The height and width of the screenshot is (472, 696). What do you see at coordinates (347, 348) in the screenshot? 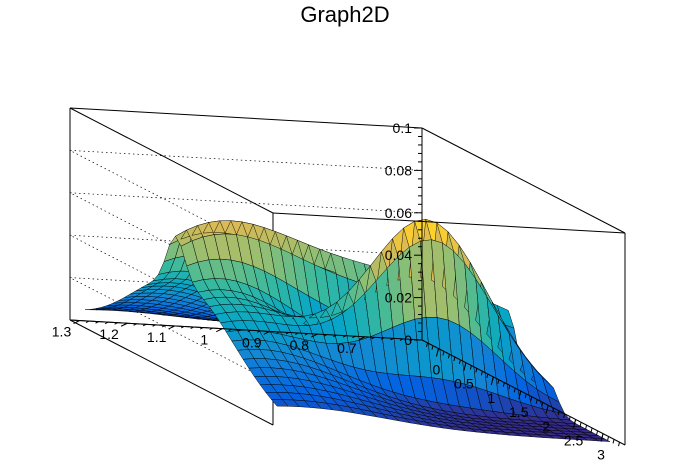
I see `y-tick-label: 0.7` at bounding box center [347, 348].